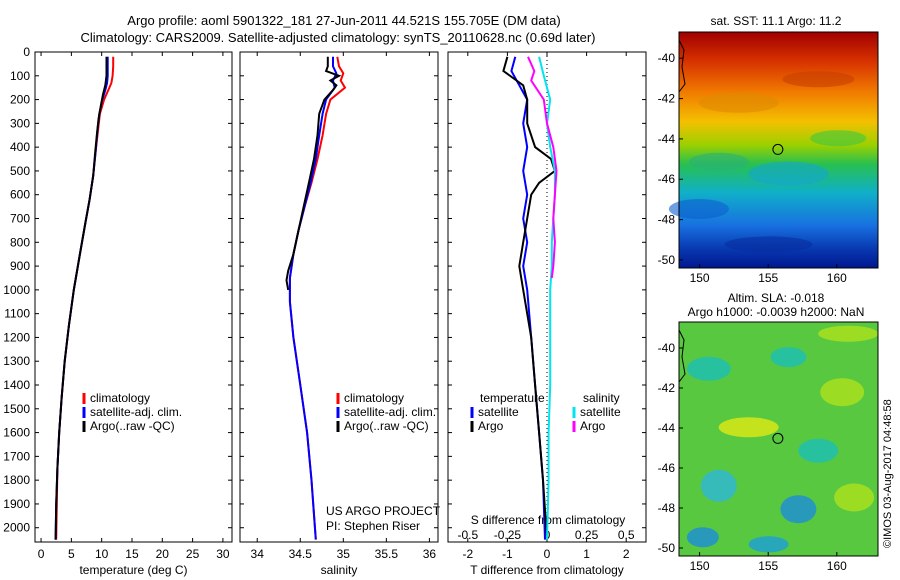 This screenshot has height=580, width=900. I want to click on sst-map-title: sat. SST: 11.1 Argo: 11.2, so click(776, 21).